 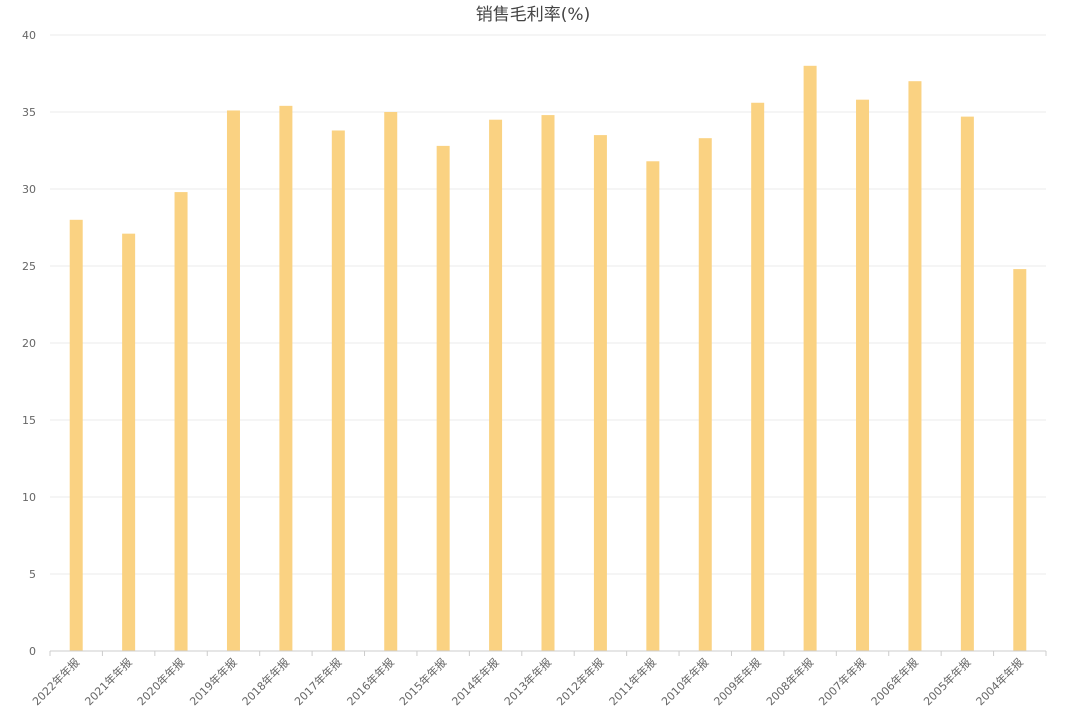 I want to click on x-tick-label: 2021年年报, so click(x=108, y=681).